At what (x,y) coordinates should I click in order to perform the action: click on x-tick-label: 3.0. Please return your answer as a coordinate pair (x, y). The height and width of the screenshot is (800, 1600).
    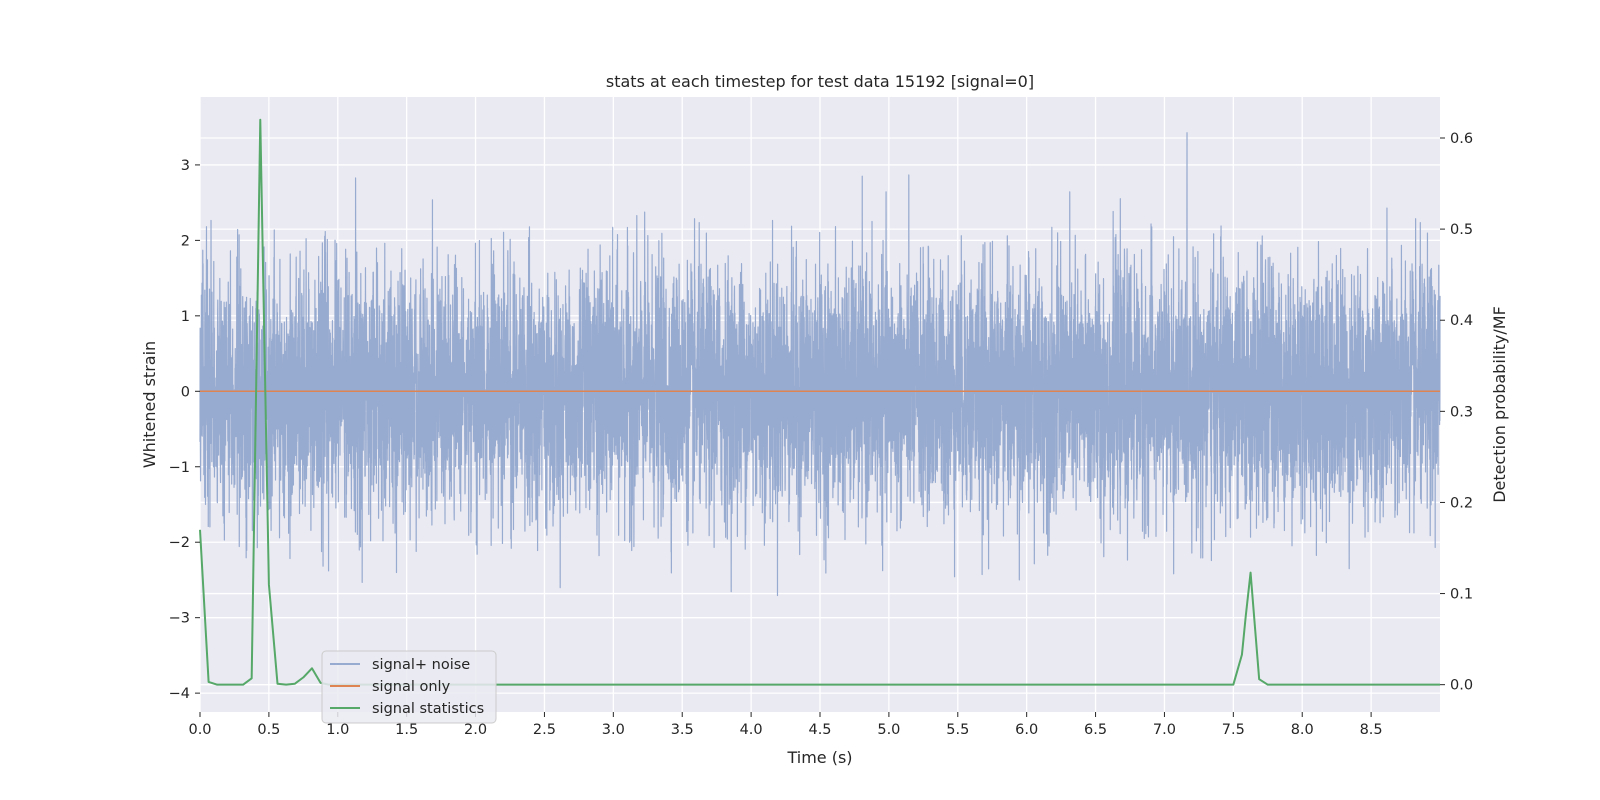
    Looking at the image, I should click on (613, 730).